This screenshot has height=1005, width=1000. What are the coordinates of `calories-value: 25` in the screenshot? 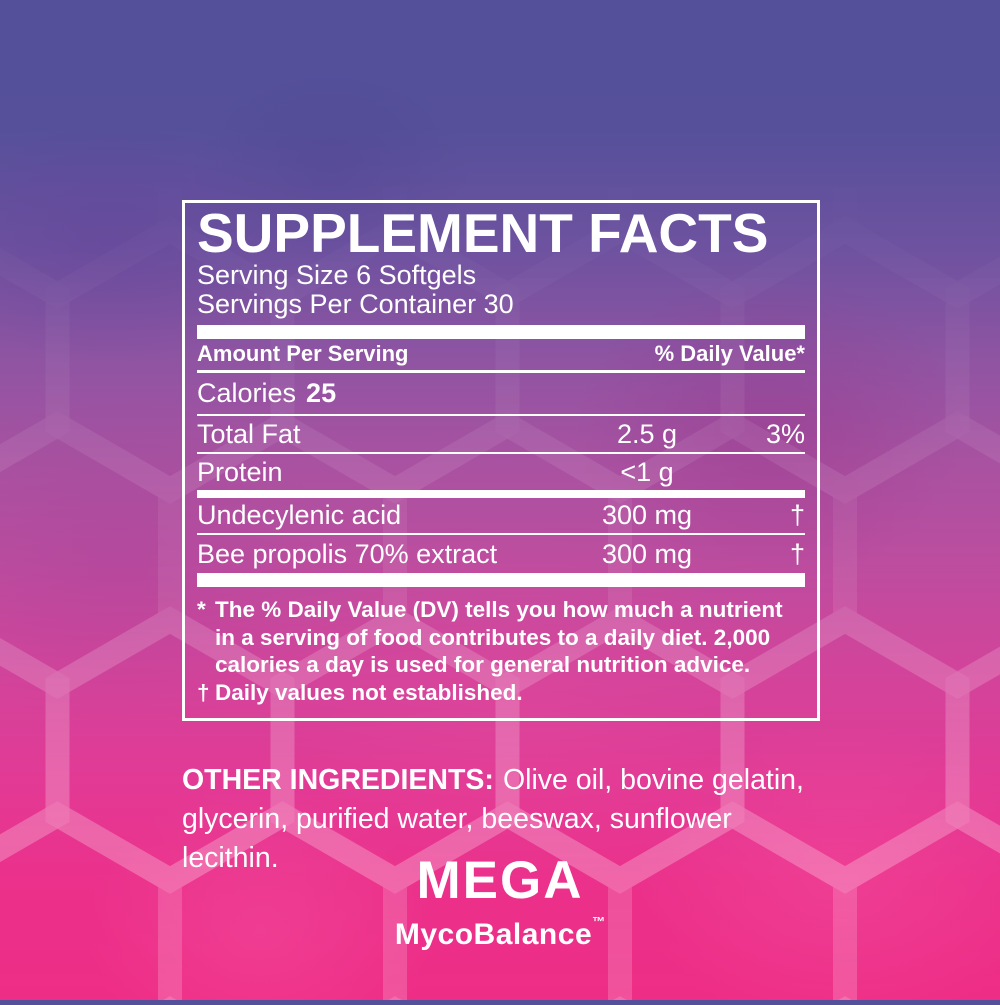 It's located at (321, 393).